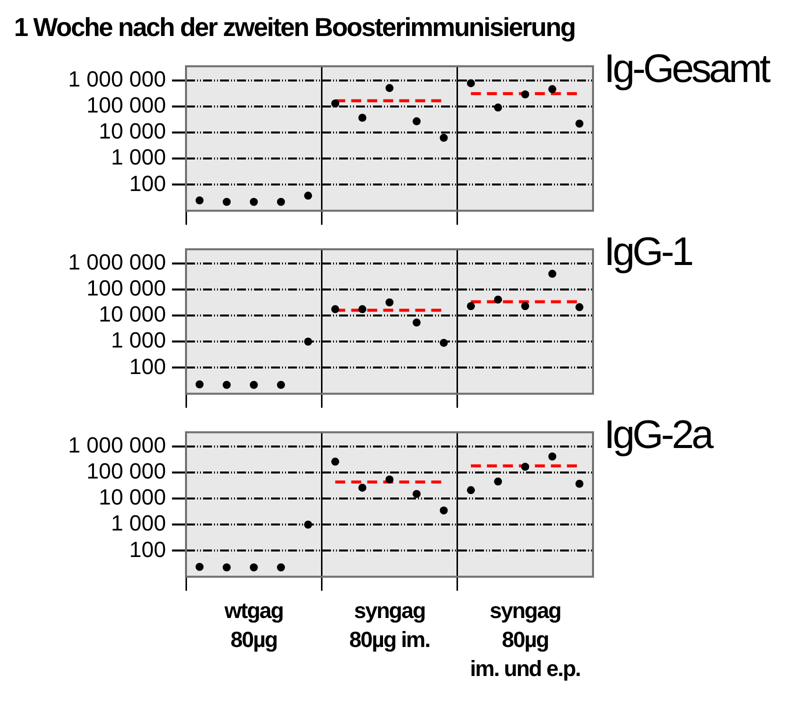 The image size is (794, 703). Describe the element at coordinates (648, 252) in the screenshot. I see `chart-title: IgG-1` at that location.